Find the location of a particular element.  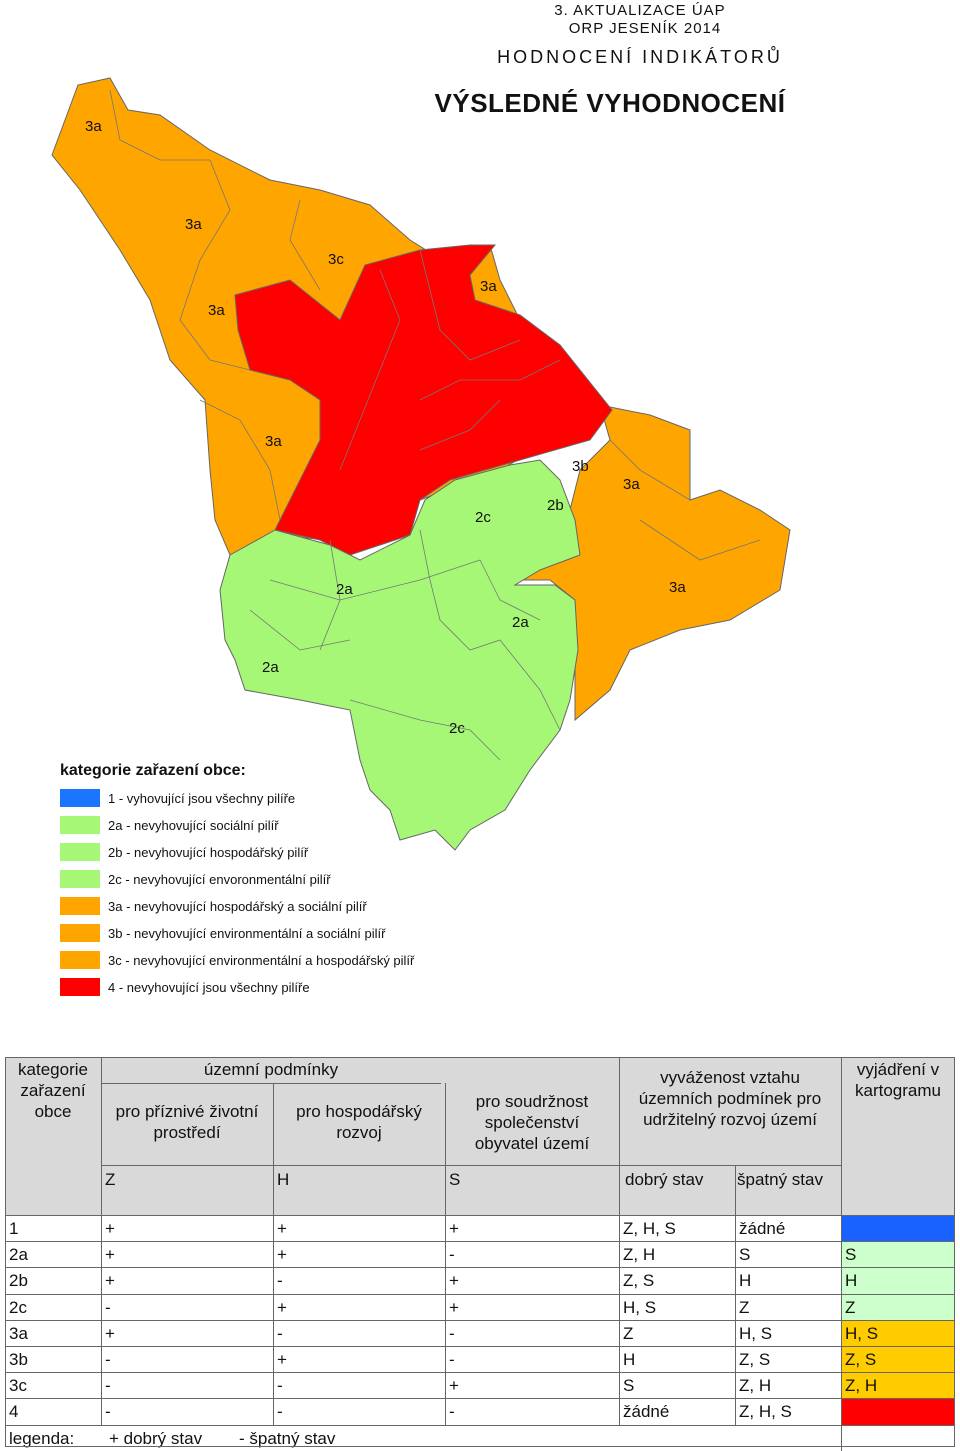

legend-item: 4 - nevyhovující jsou všechny pilíře is located at coordinates (185, 987).